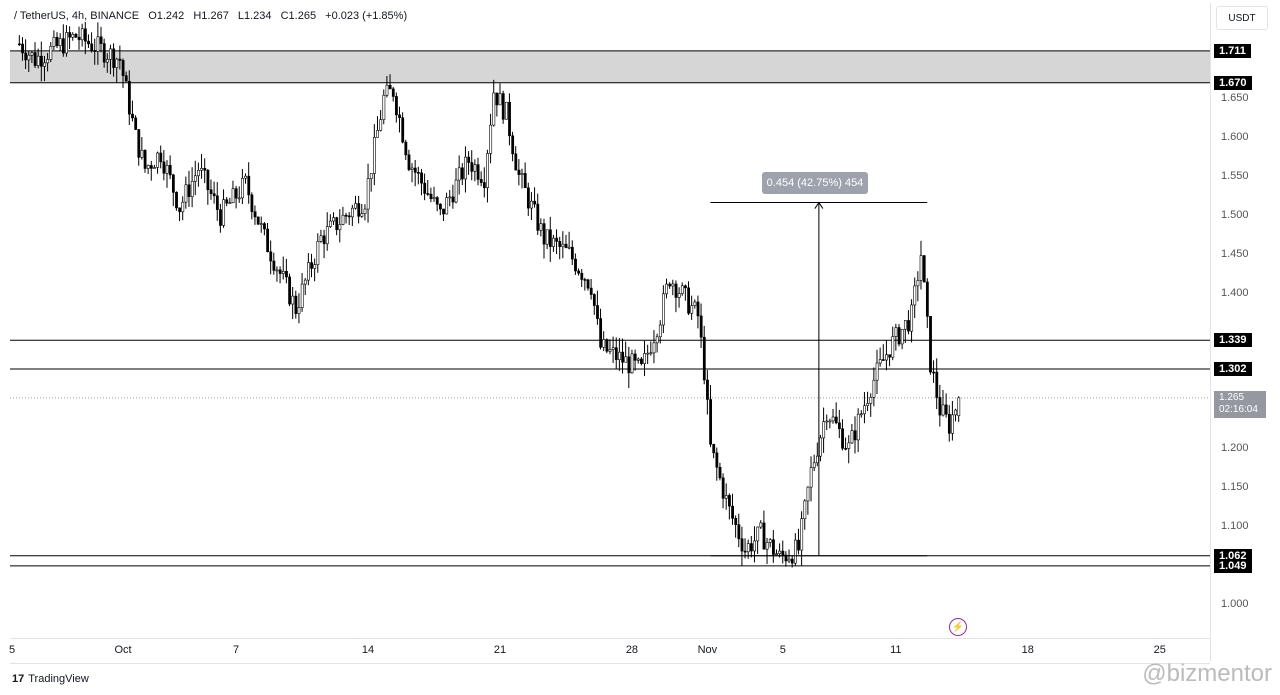 The image size is (1280, 695). What do you see at coordinates (819, 205) in the screenshot?
I see `measure-arrow-head` at bounding box center [819, 205].